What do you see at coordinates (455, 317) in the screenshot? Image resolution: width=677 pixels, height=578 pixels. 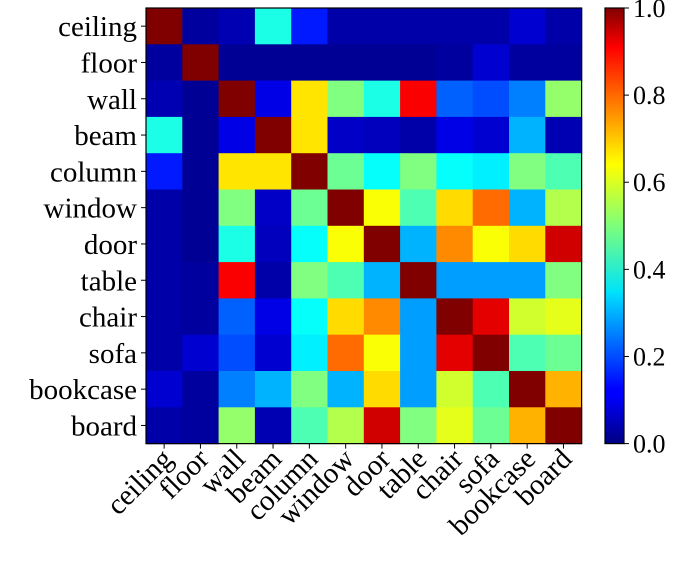 I see `heatmap-cell-chair-chair` at bounding box center [455, 317].